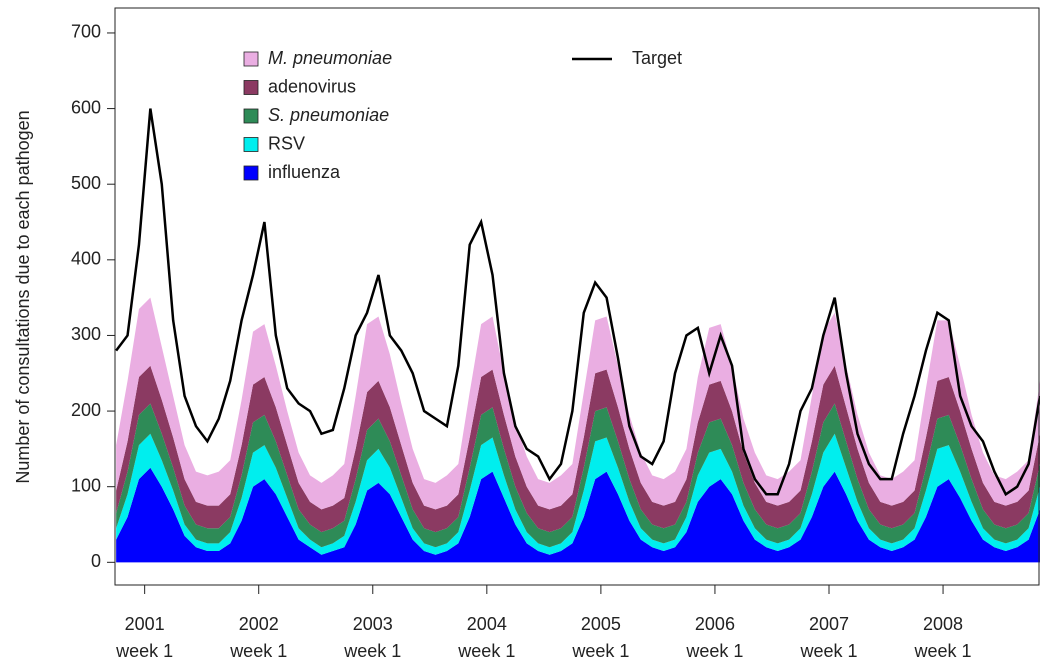  Describe the element at coordinates (86, 183) in the screenshot. I see `y-tick-label: 500` at that location.